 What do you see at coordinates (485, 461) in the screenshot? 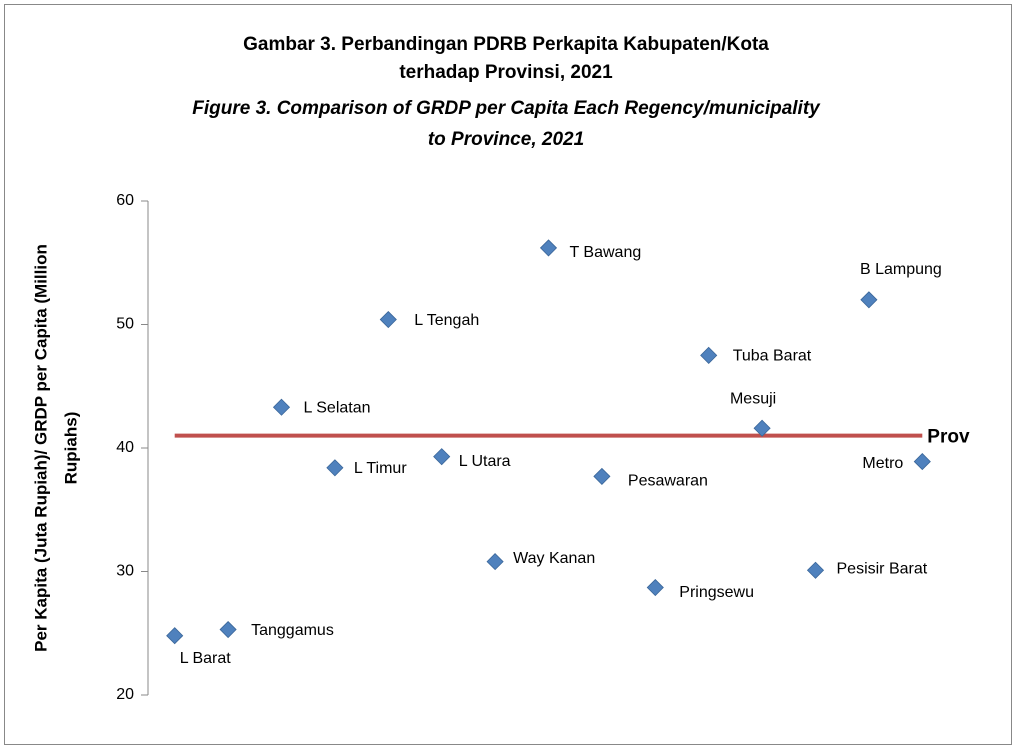
I see `point-label: L Utara` at bounding box center [485, 461].